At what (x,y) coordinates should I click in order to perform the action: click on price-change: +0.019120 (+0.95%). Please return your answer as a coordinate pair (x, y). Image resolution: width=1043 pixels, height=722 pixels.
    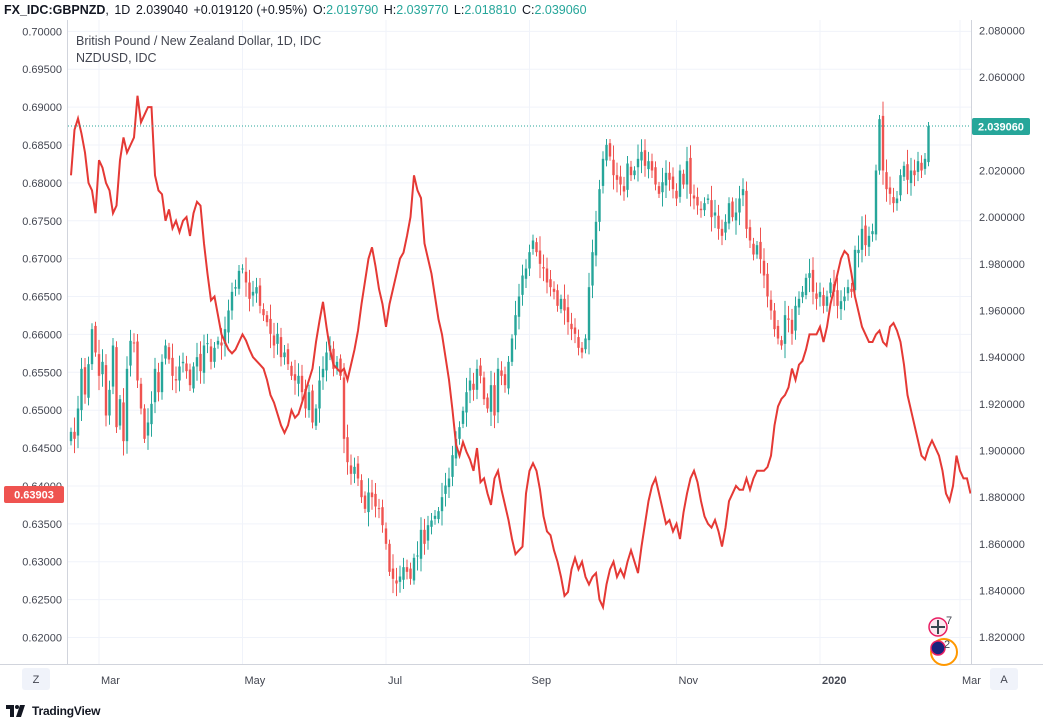
    Looking at the image, I should click on (250, 10).